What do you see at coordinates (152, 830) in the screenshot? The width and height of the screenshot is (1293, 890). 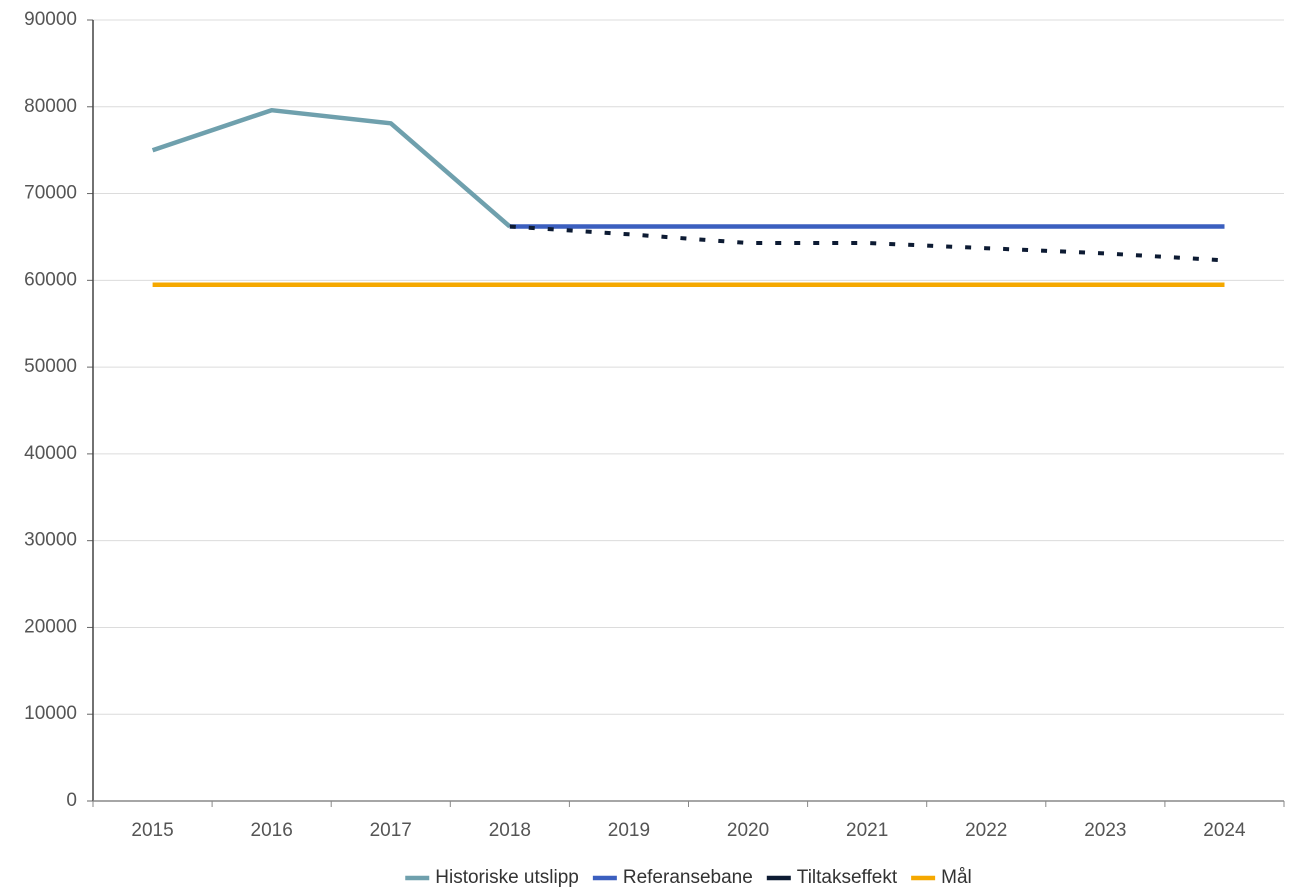 I see `x-tick-label: 2015` at bounding box center [152, 830].